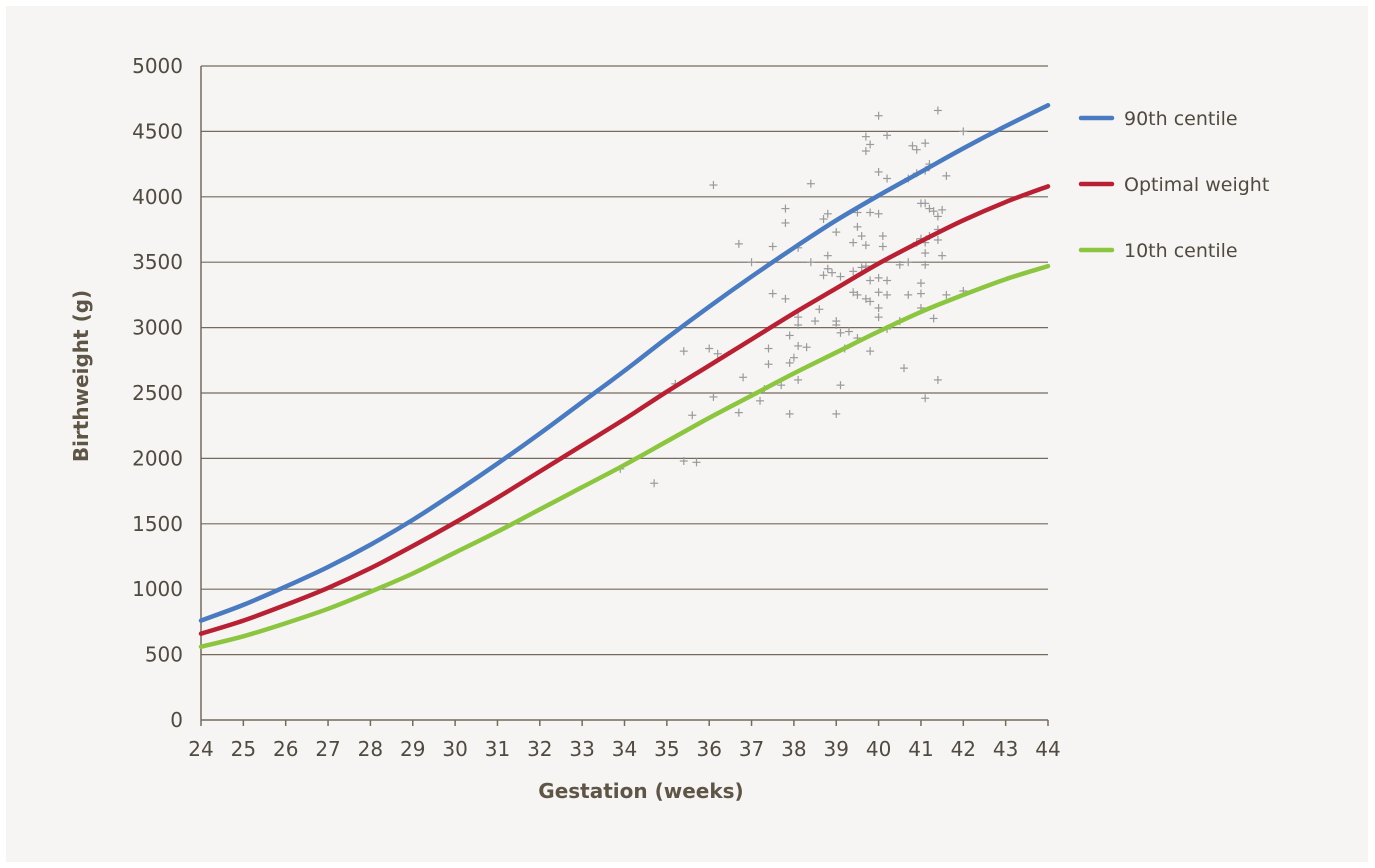  Describe the element at coordinates (157, 393) in the screenshot. I see `y-tick-label: 2500` at that location.